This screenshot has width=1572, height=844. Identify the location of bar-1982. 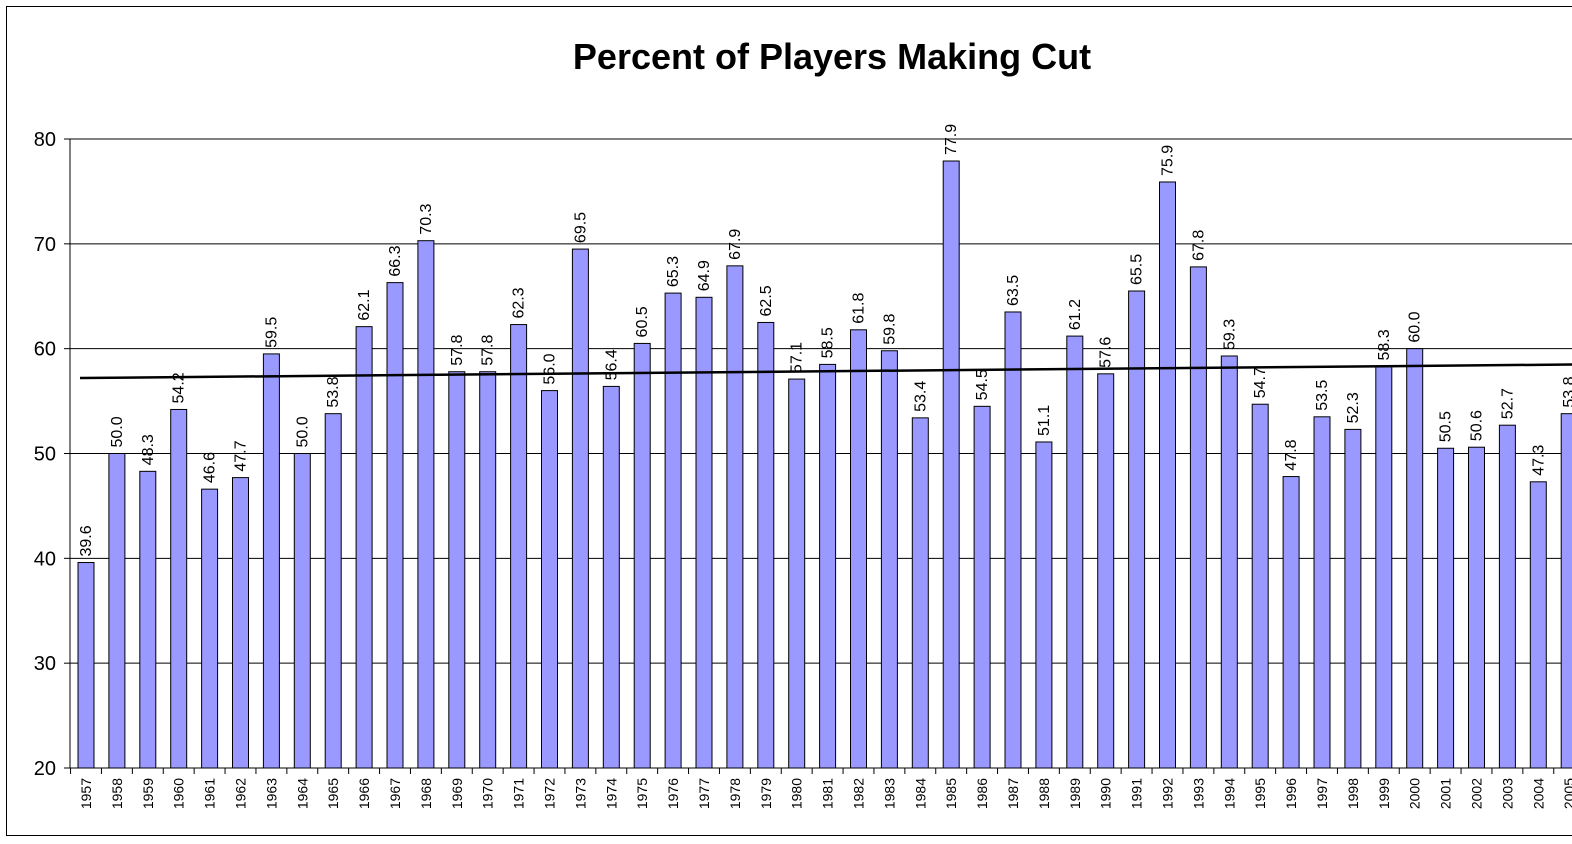
(858, 549).